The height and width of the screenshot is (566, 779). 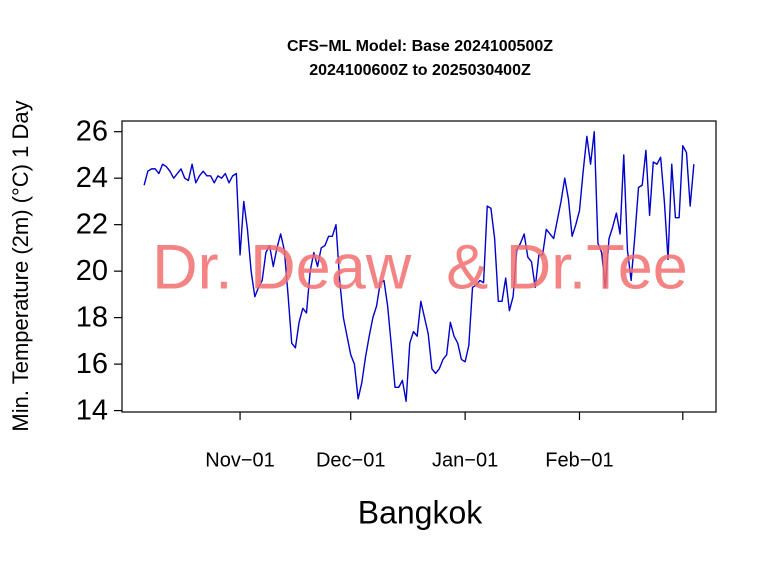 I want to click on y-tick-label: 22, so click(x=92, y=224).